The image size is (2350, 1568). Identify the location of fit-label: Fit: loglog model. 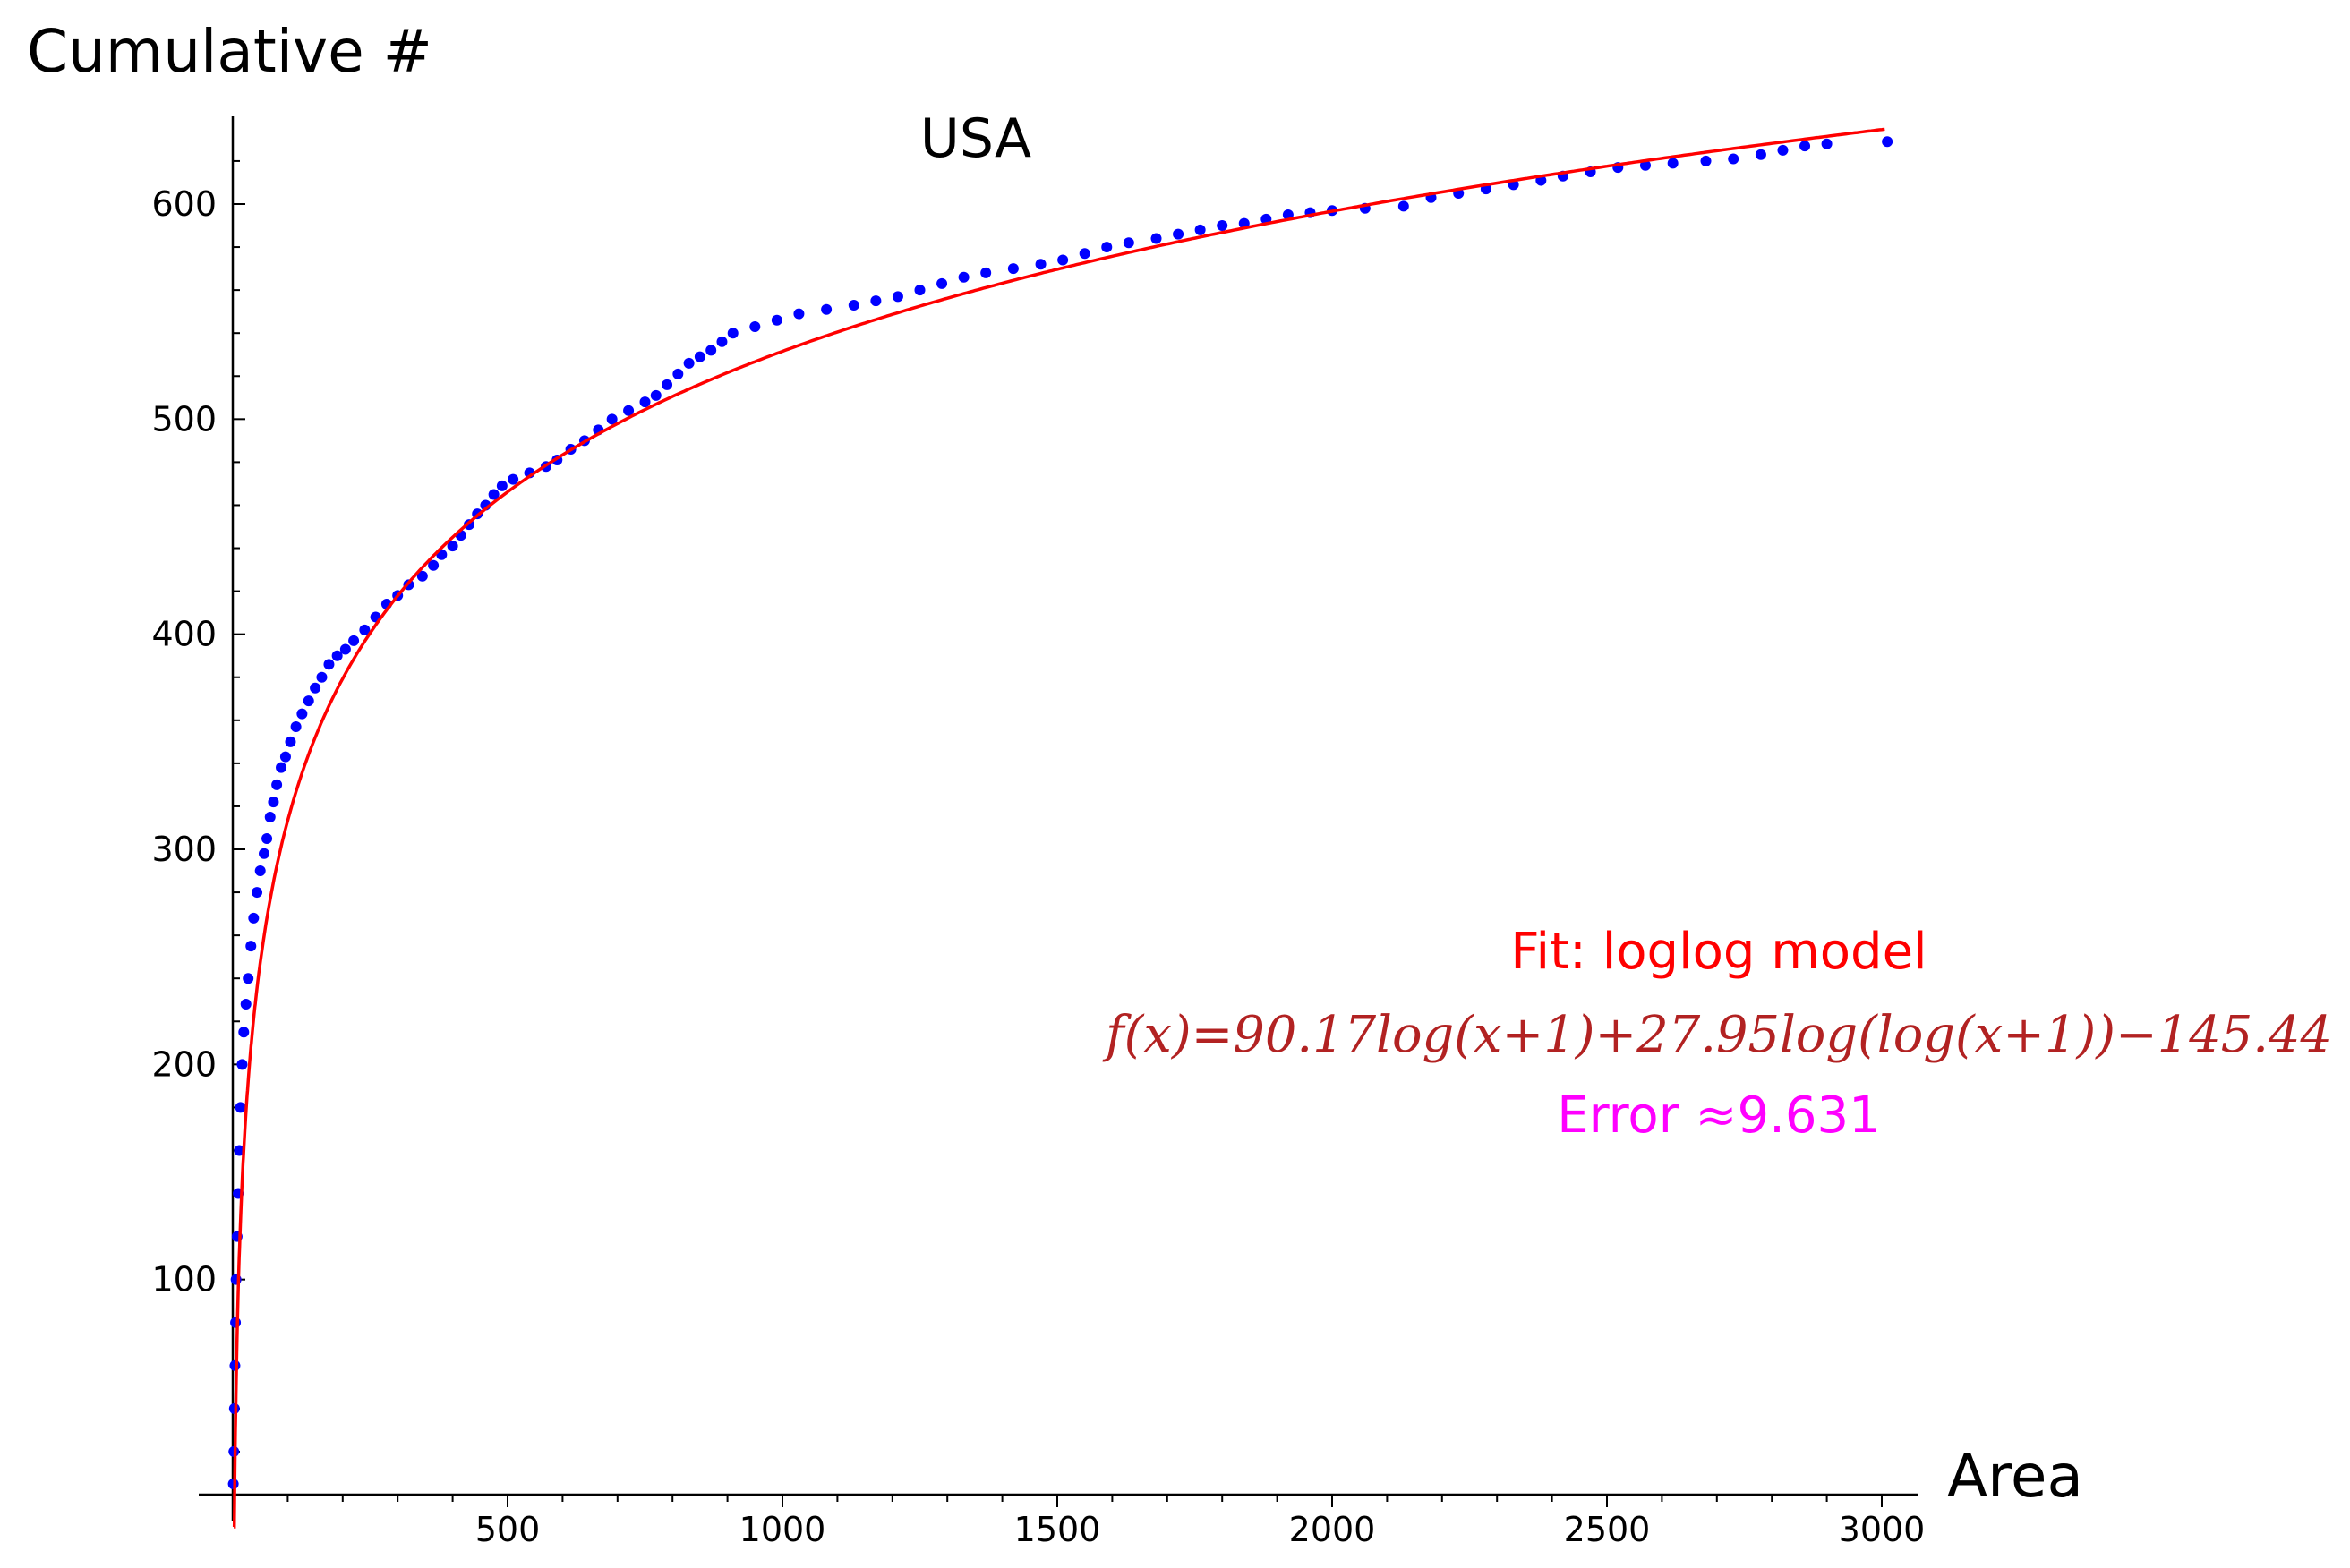
(1718, 952).